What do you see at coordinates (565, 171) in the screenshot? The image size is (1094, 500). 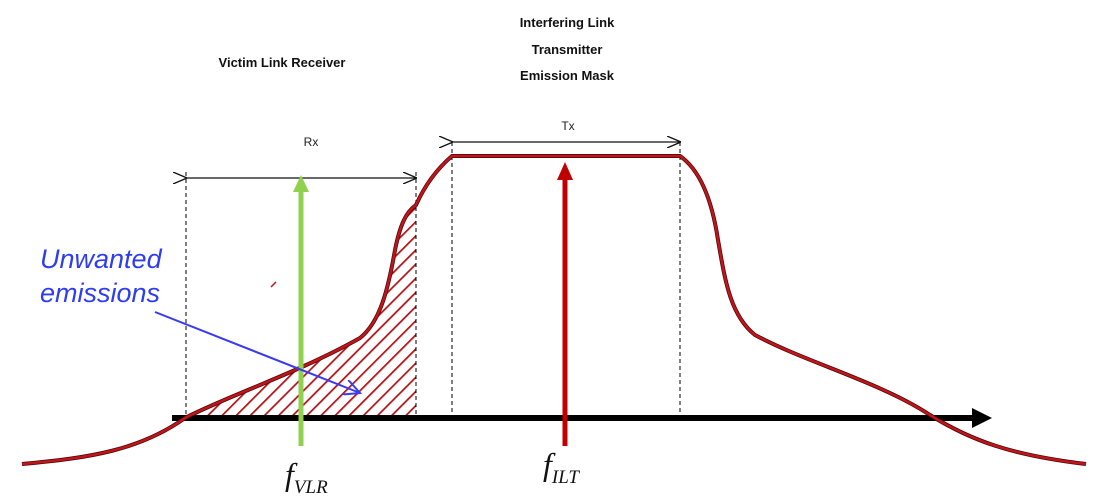 I see `interferer-carrier-arrowhead` at bounding box center [565, 171].